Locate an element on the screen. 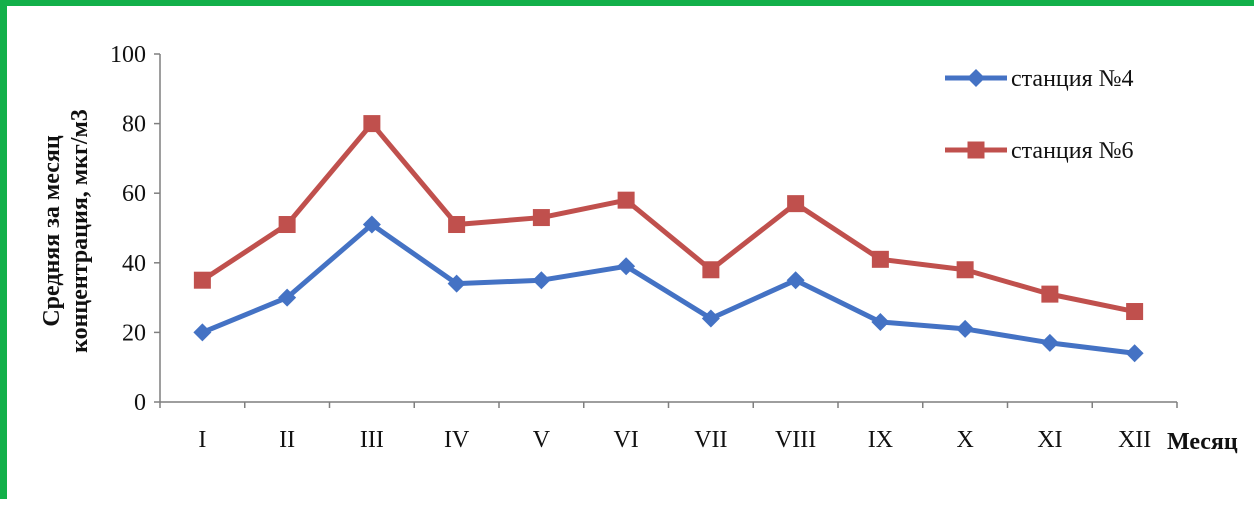 This screenshot has height=505, width=1254. x-tick-label: IX is located at coordinates (880, 440).